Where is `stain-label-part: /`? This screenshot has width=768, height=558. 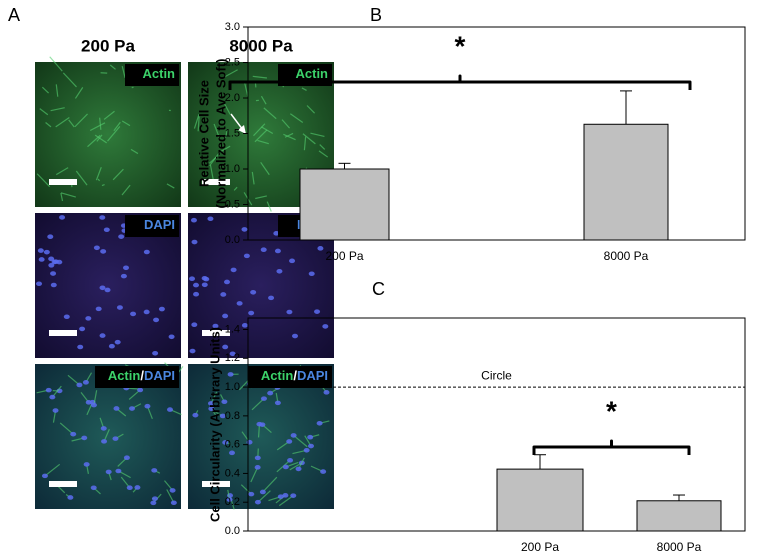 stain-label-part: / is located at coordinates (142, 375).